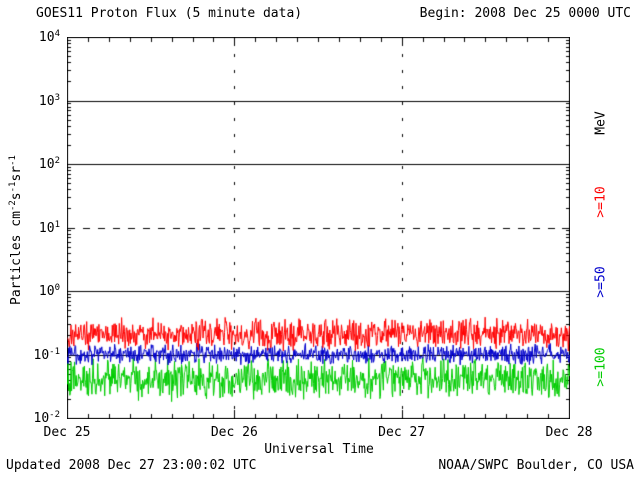  I want to click on x-axis-title: Universal Time, so click(319, 449).